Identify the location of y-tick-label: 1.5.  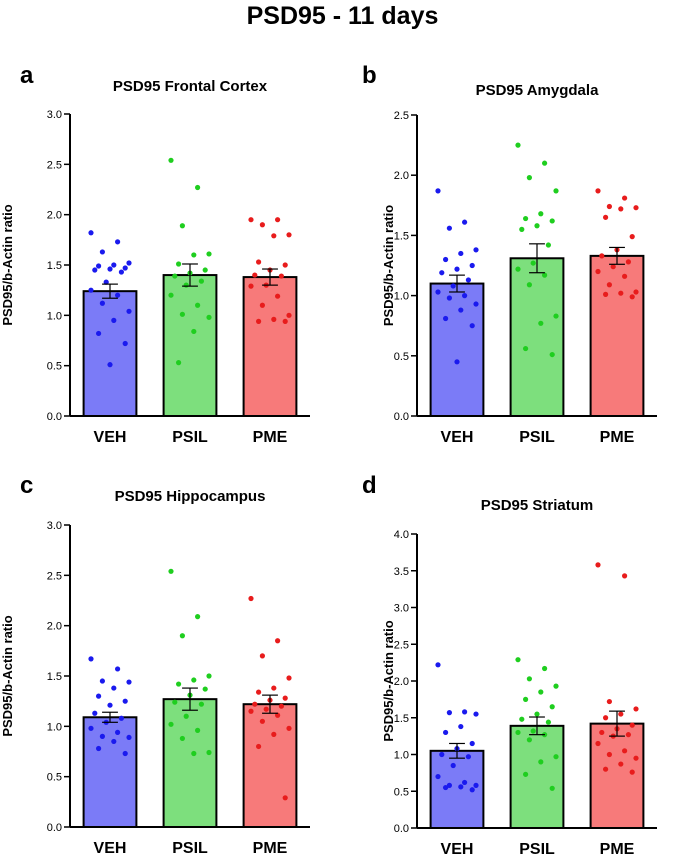
(401, 719).